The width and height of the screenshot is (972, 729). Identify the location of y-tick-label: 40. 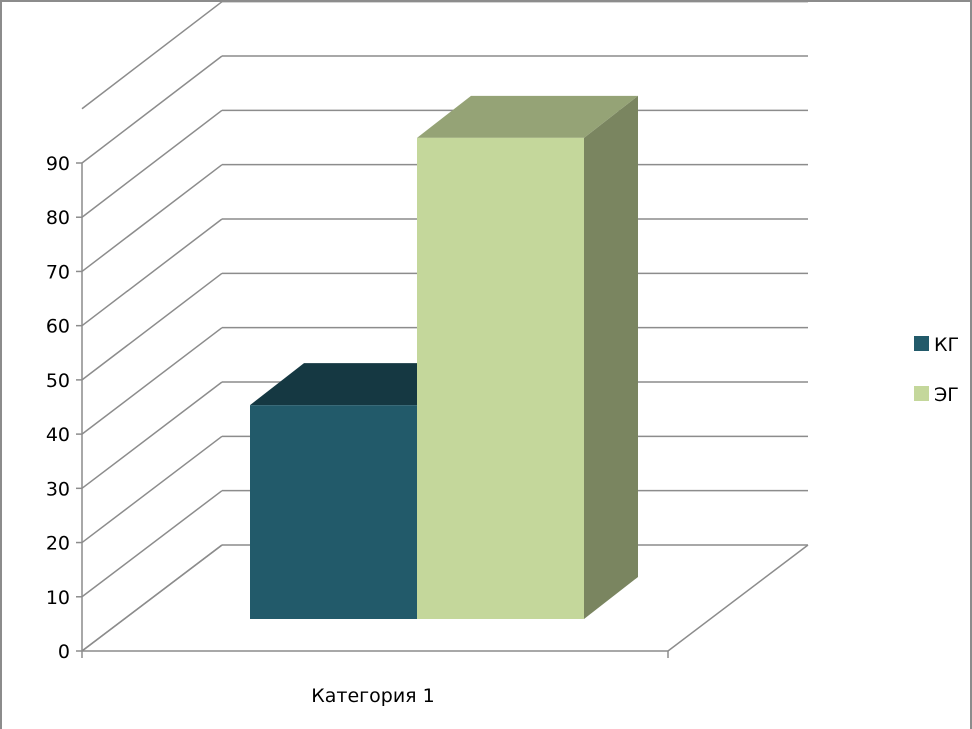
(58, 435).